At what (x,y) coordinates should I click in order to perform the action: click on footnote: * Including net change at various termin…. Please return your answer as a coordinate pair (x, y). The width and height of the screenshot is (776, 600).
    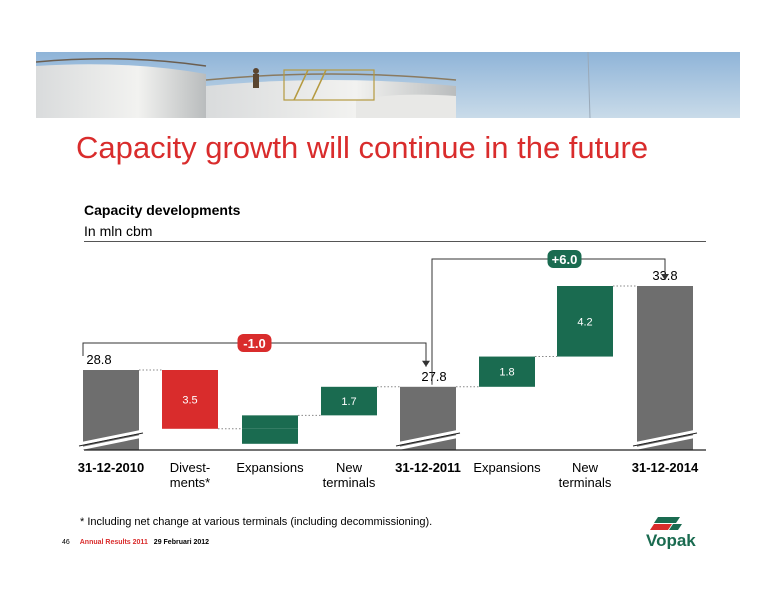
    Looking at the image, I should click on (256, 522).